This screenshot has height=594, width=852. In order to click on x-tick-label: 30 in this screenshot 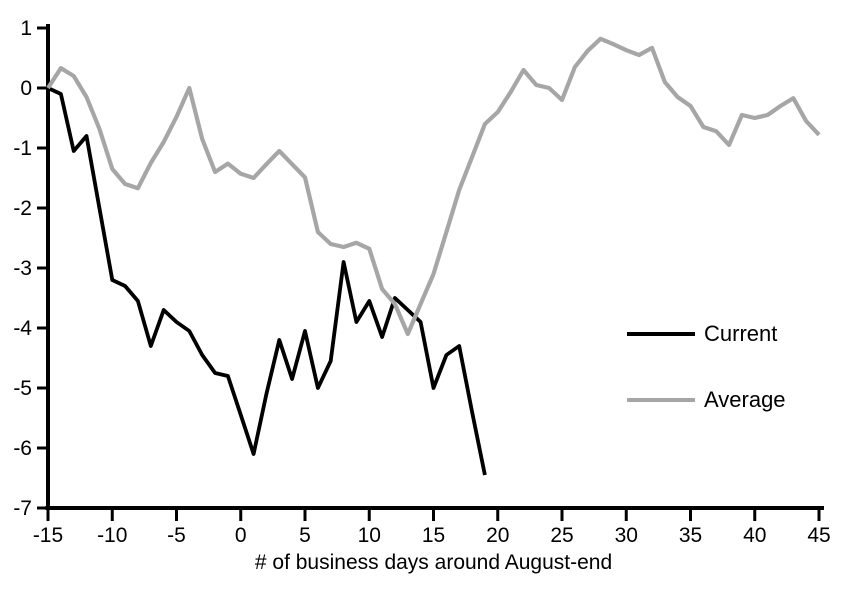, I will do `click(626, 535)`.